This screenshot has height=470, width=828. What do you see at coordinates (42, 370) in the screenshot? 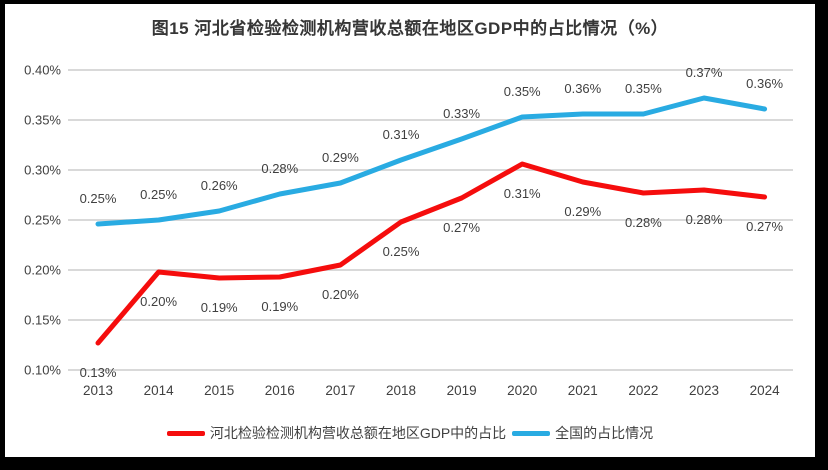
I see `y-tick-label: 0.10%` at bounding box center [42, 370].